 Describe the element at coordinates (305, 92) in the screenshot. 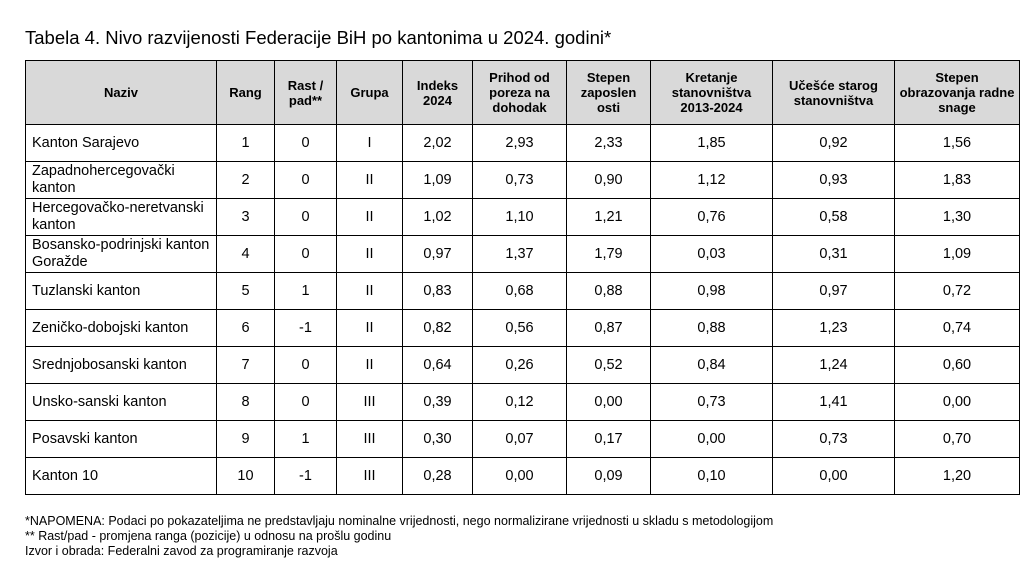

I see `column-header-rast-pad: Rast / pad**` at that location.